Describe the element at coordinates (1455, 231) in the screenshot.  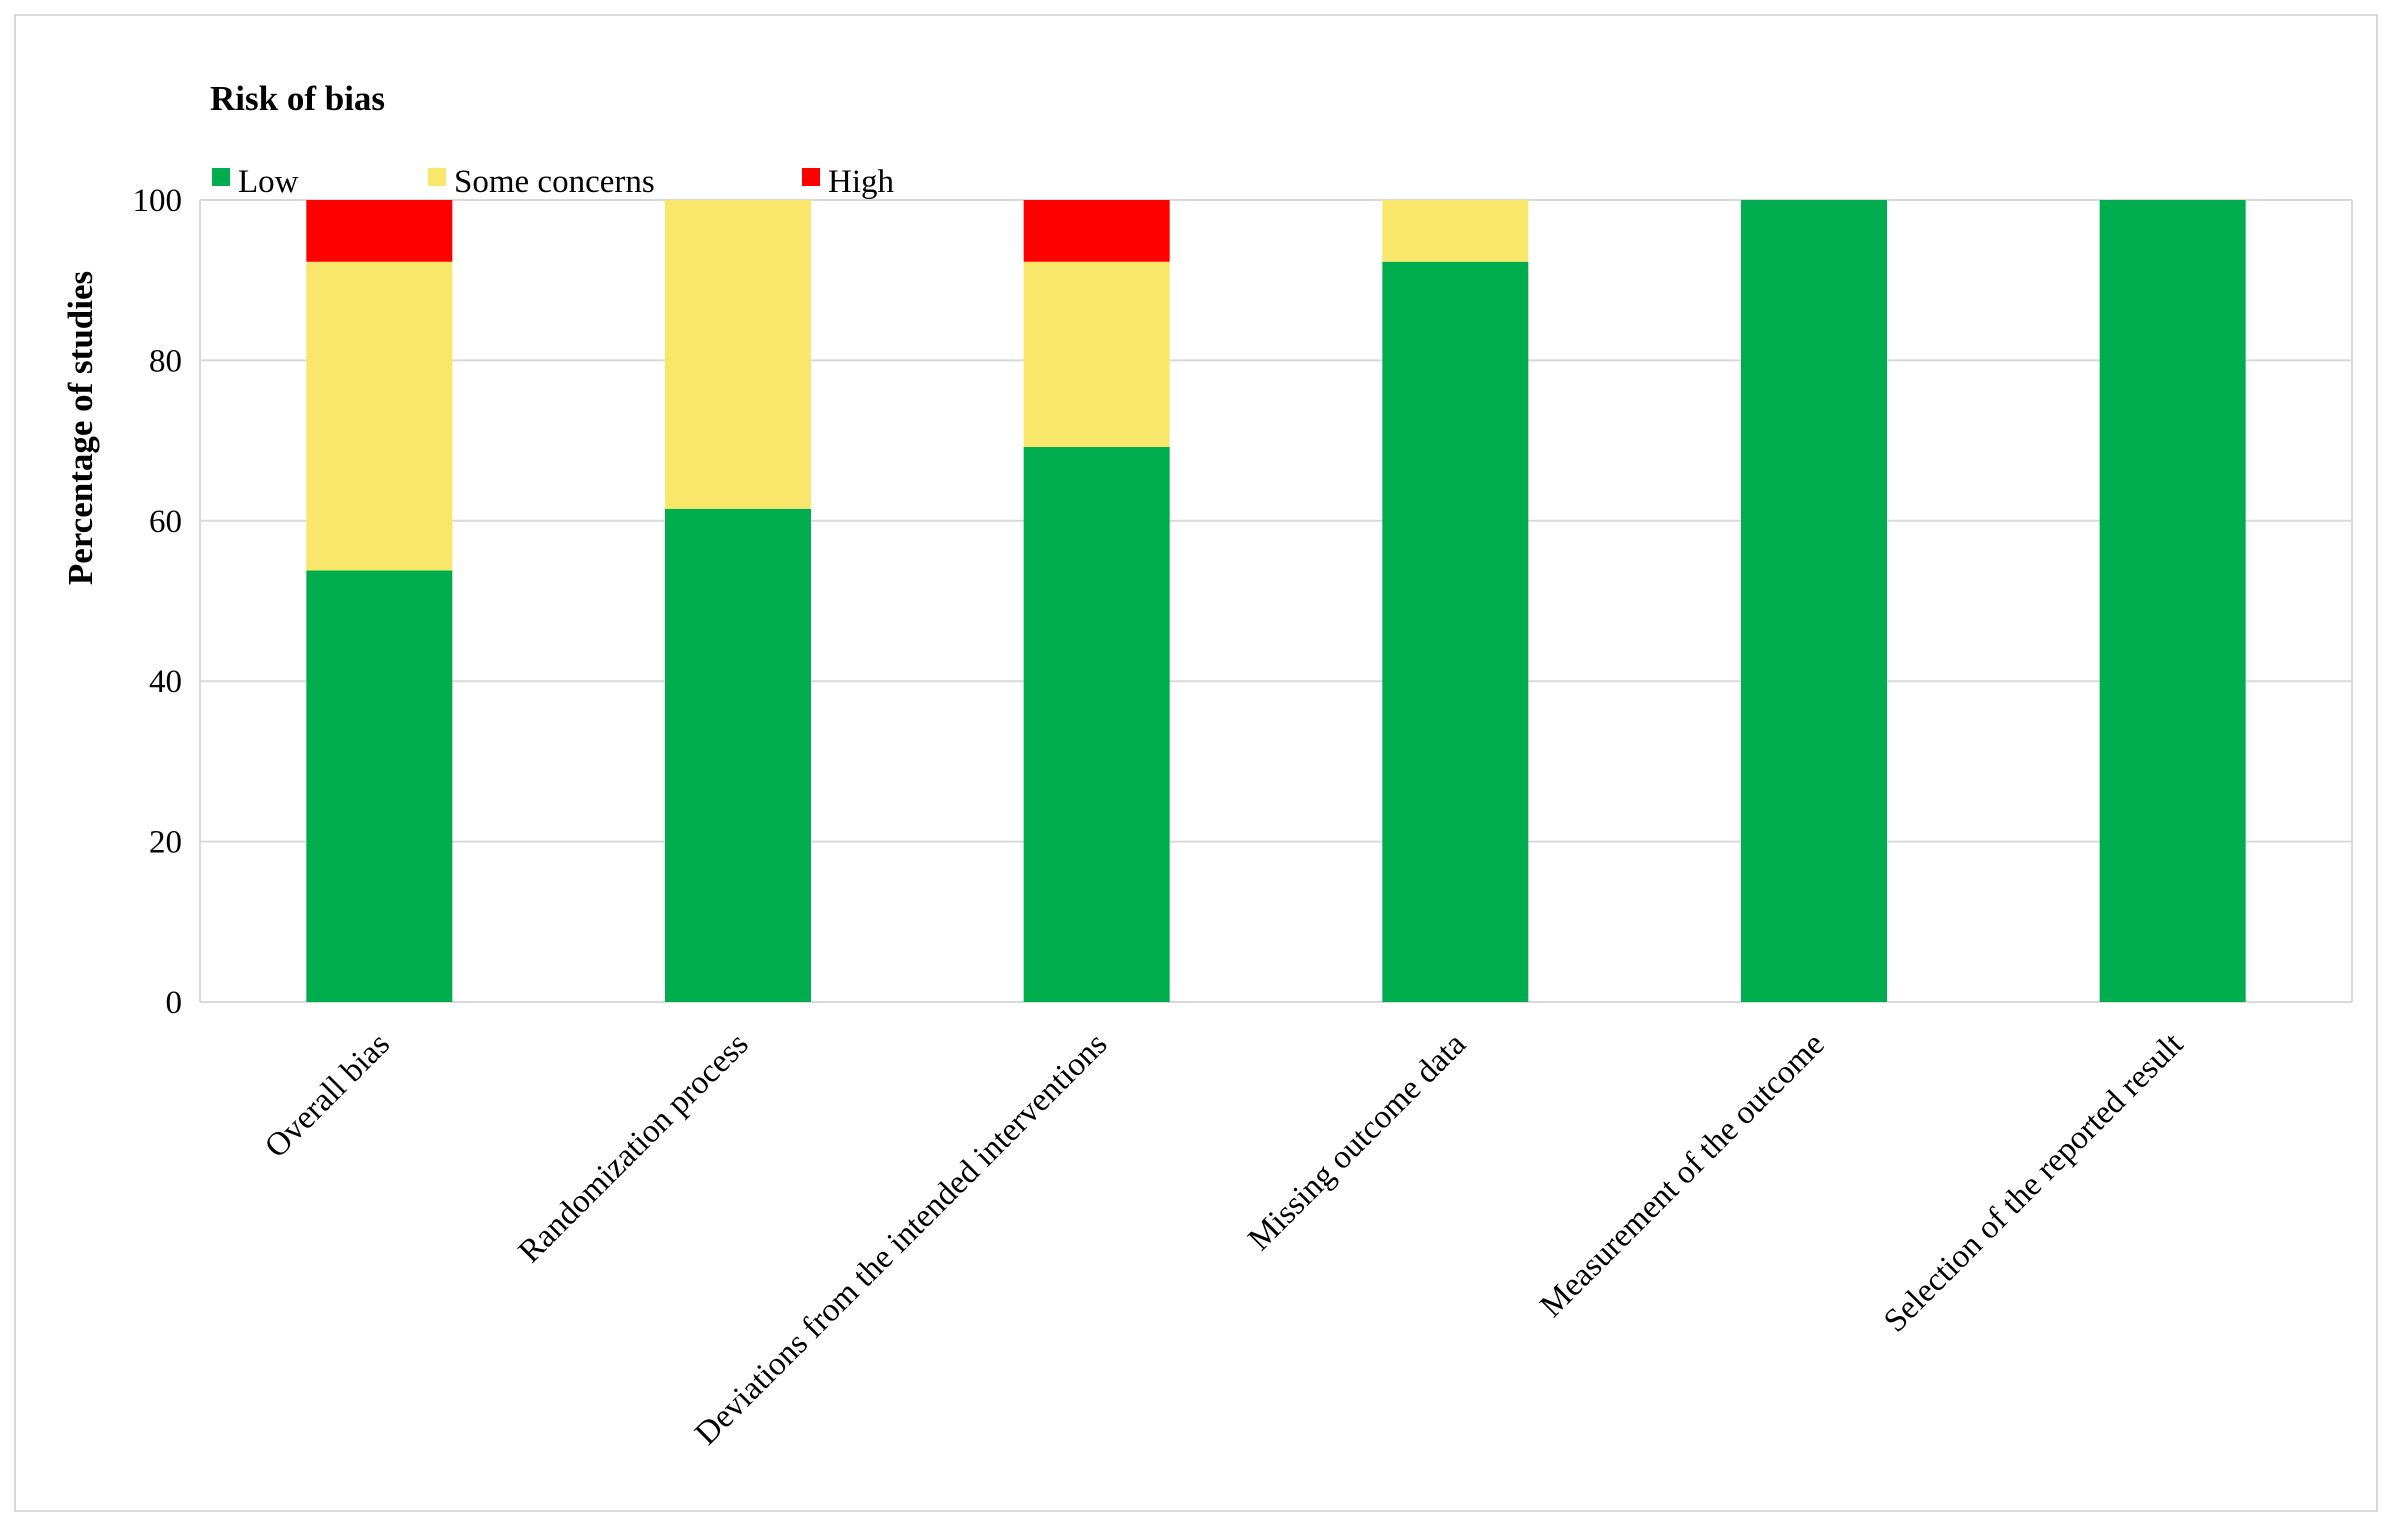
I see `bar-missing-outcome-data-some-concerns` at that location.